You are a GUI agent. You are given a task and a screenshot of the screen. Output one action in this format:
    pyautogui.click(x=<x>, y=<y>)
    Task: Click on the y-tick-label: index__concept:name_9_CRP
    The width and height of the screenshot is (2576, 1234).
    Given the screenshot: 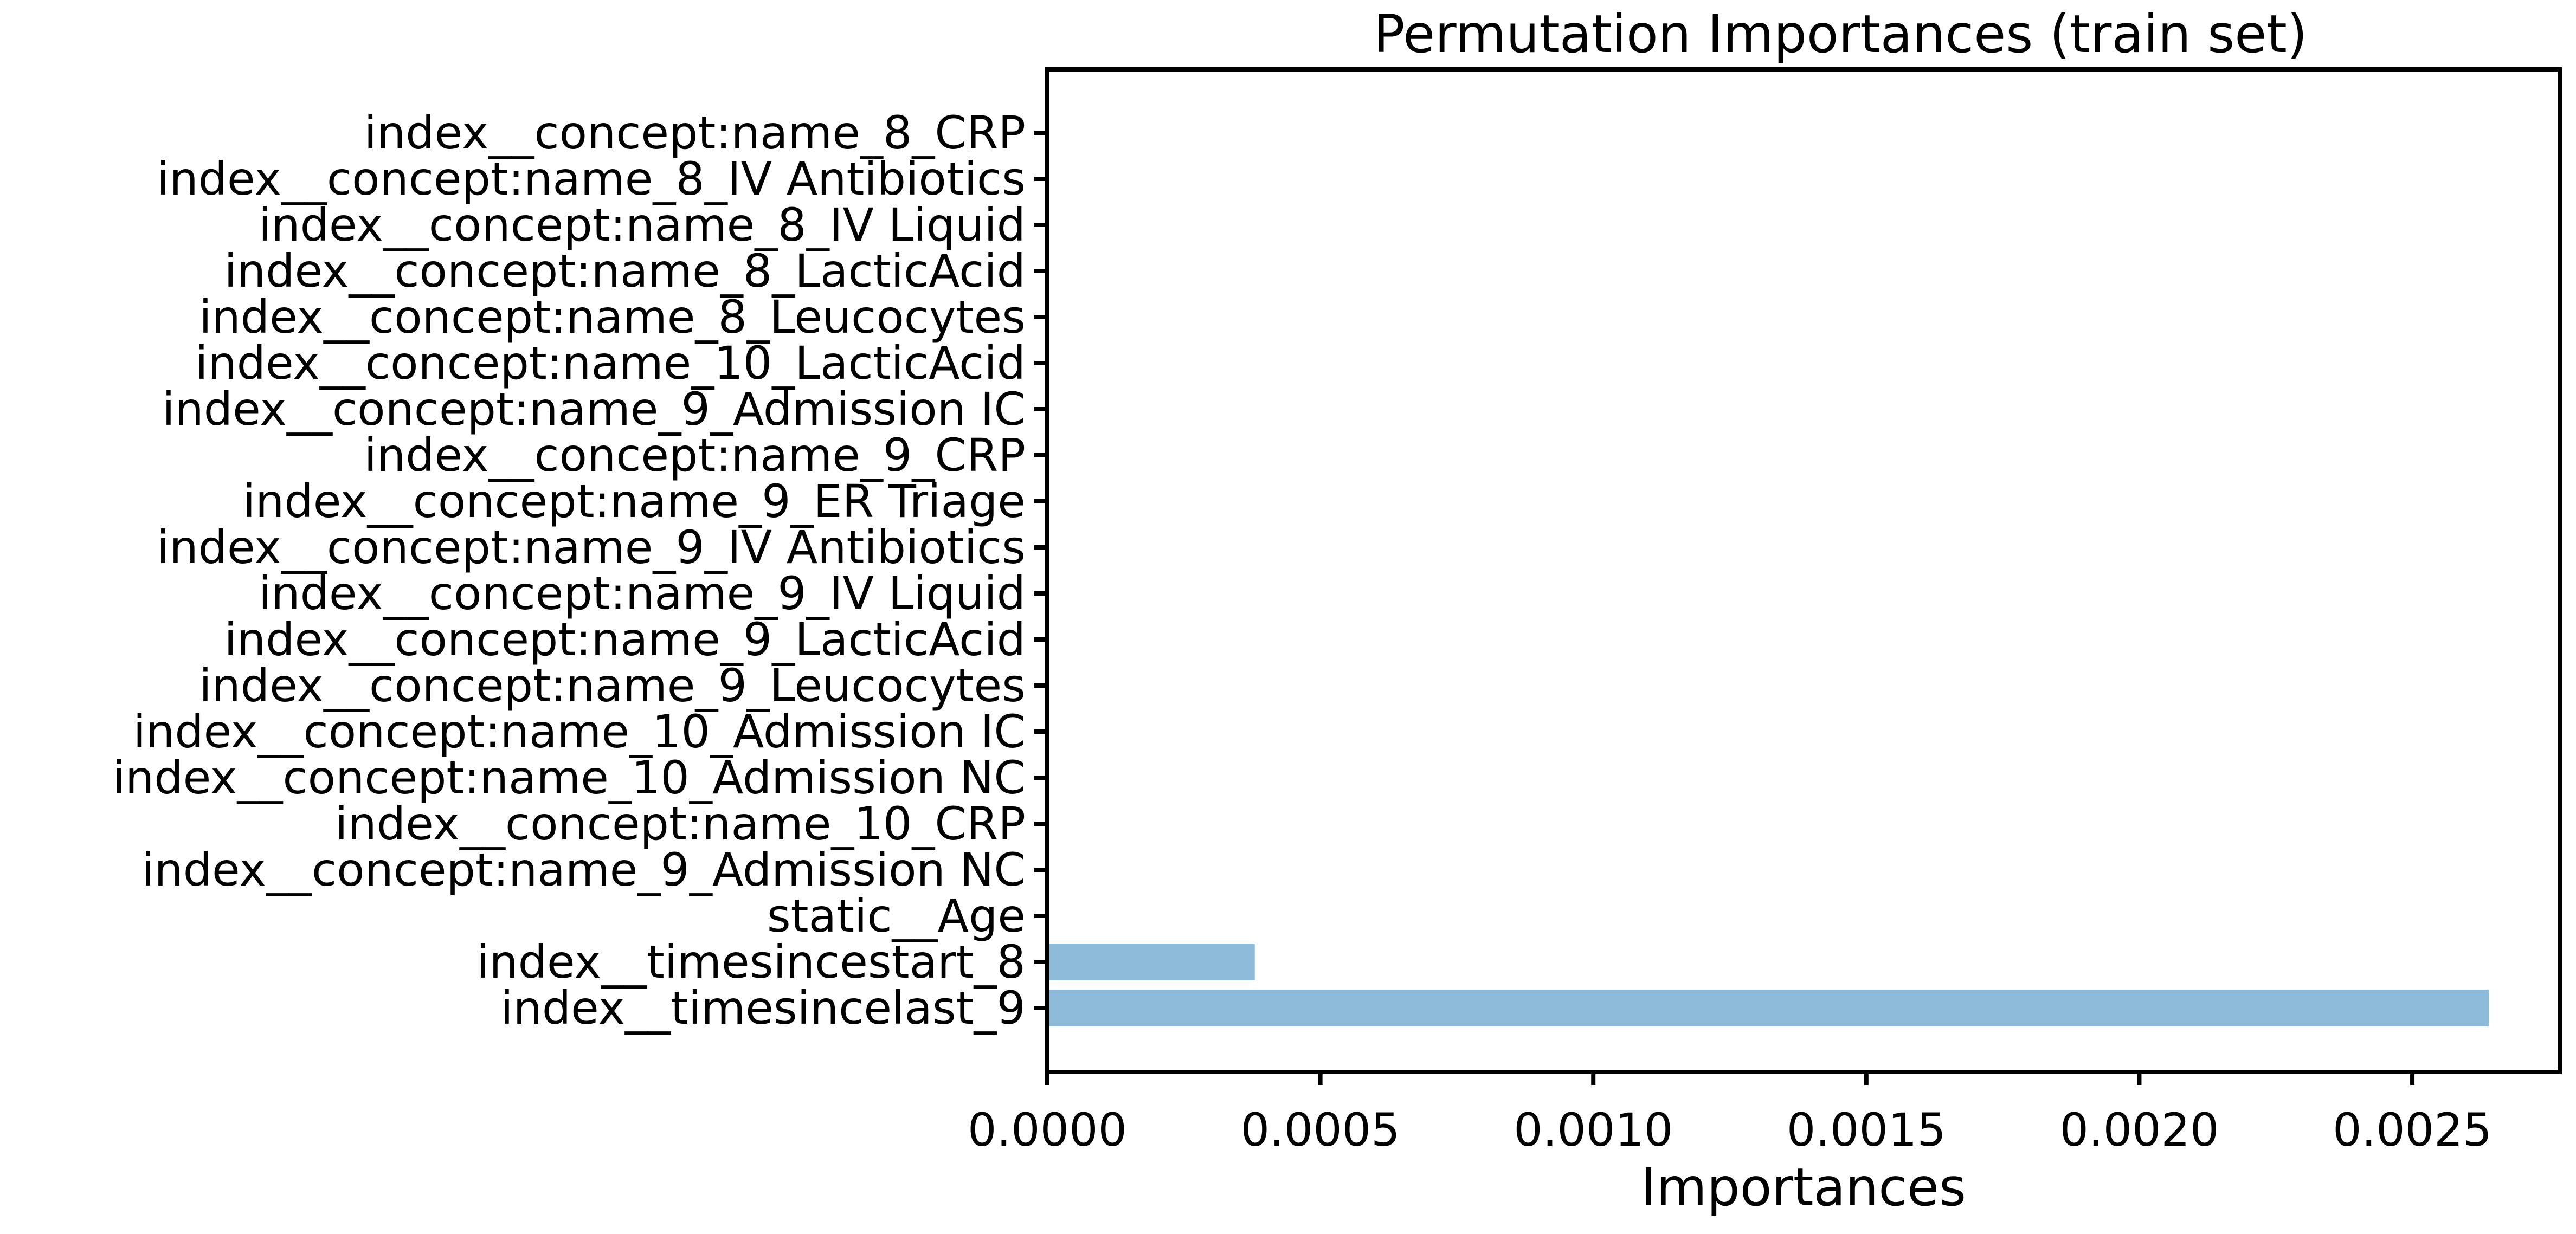 What is the action you would take?
    pyautogui.click(x=695, y=455)
    